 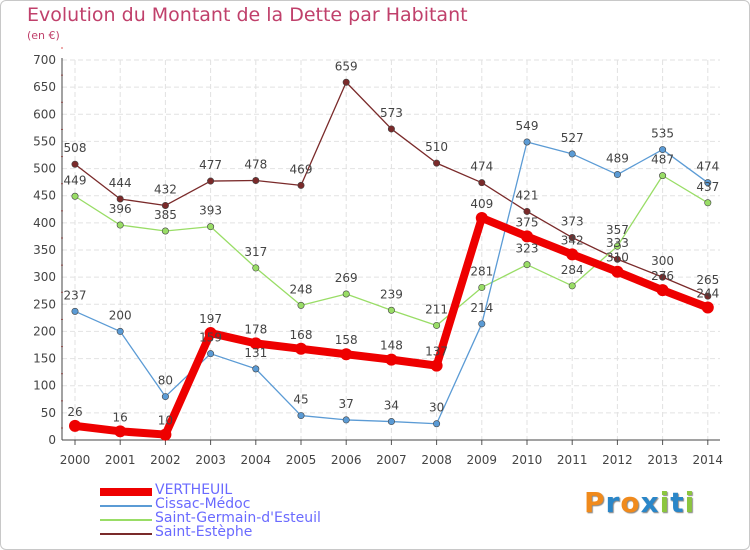 I want to click on data-label: 487, so click(x=662, y=160).